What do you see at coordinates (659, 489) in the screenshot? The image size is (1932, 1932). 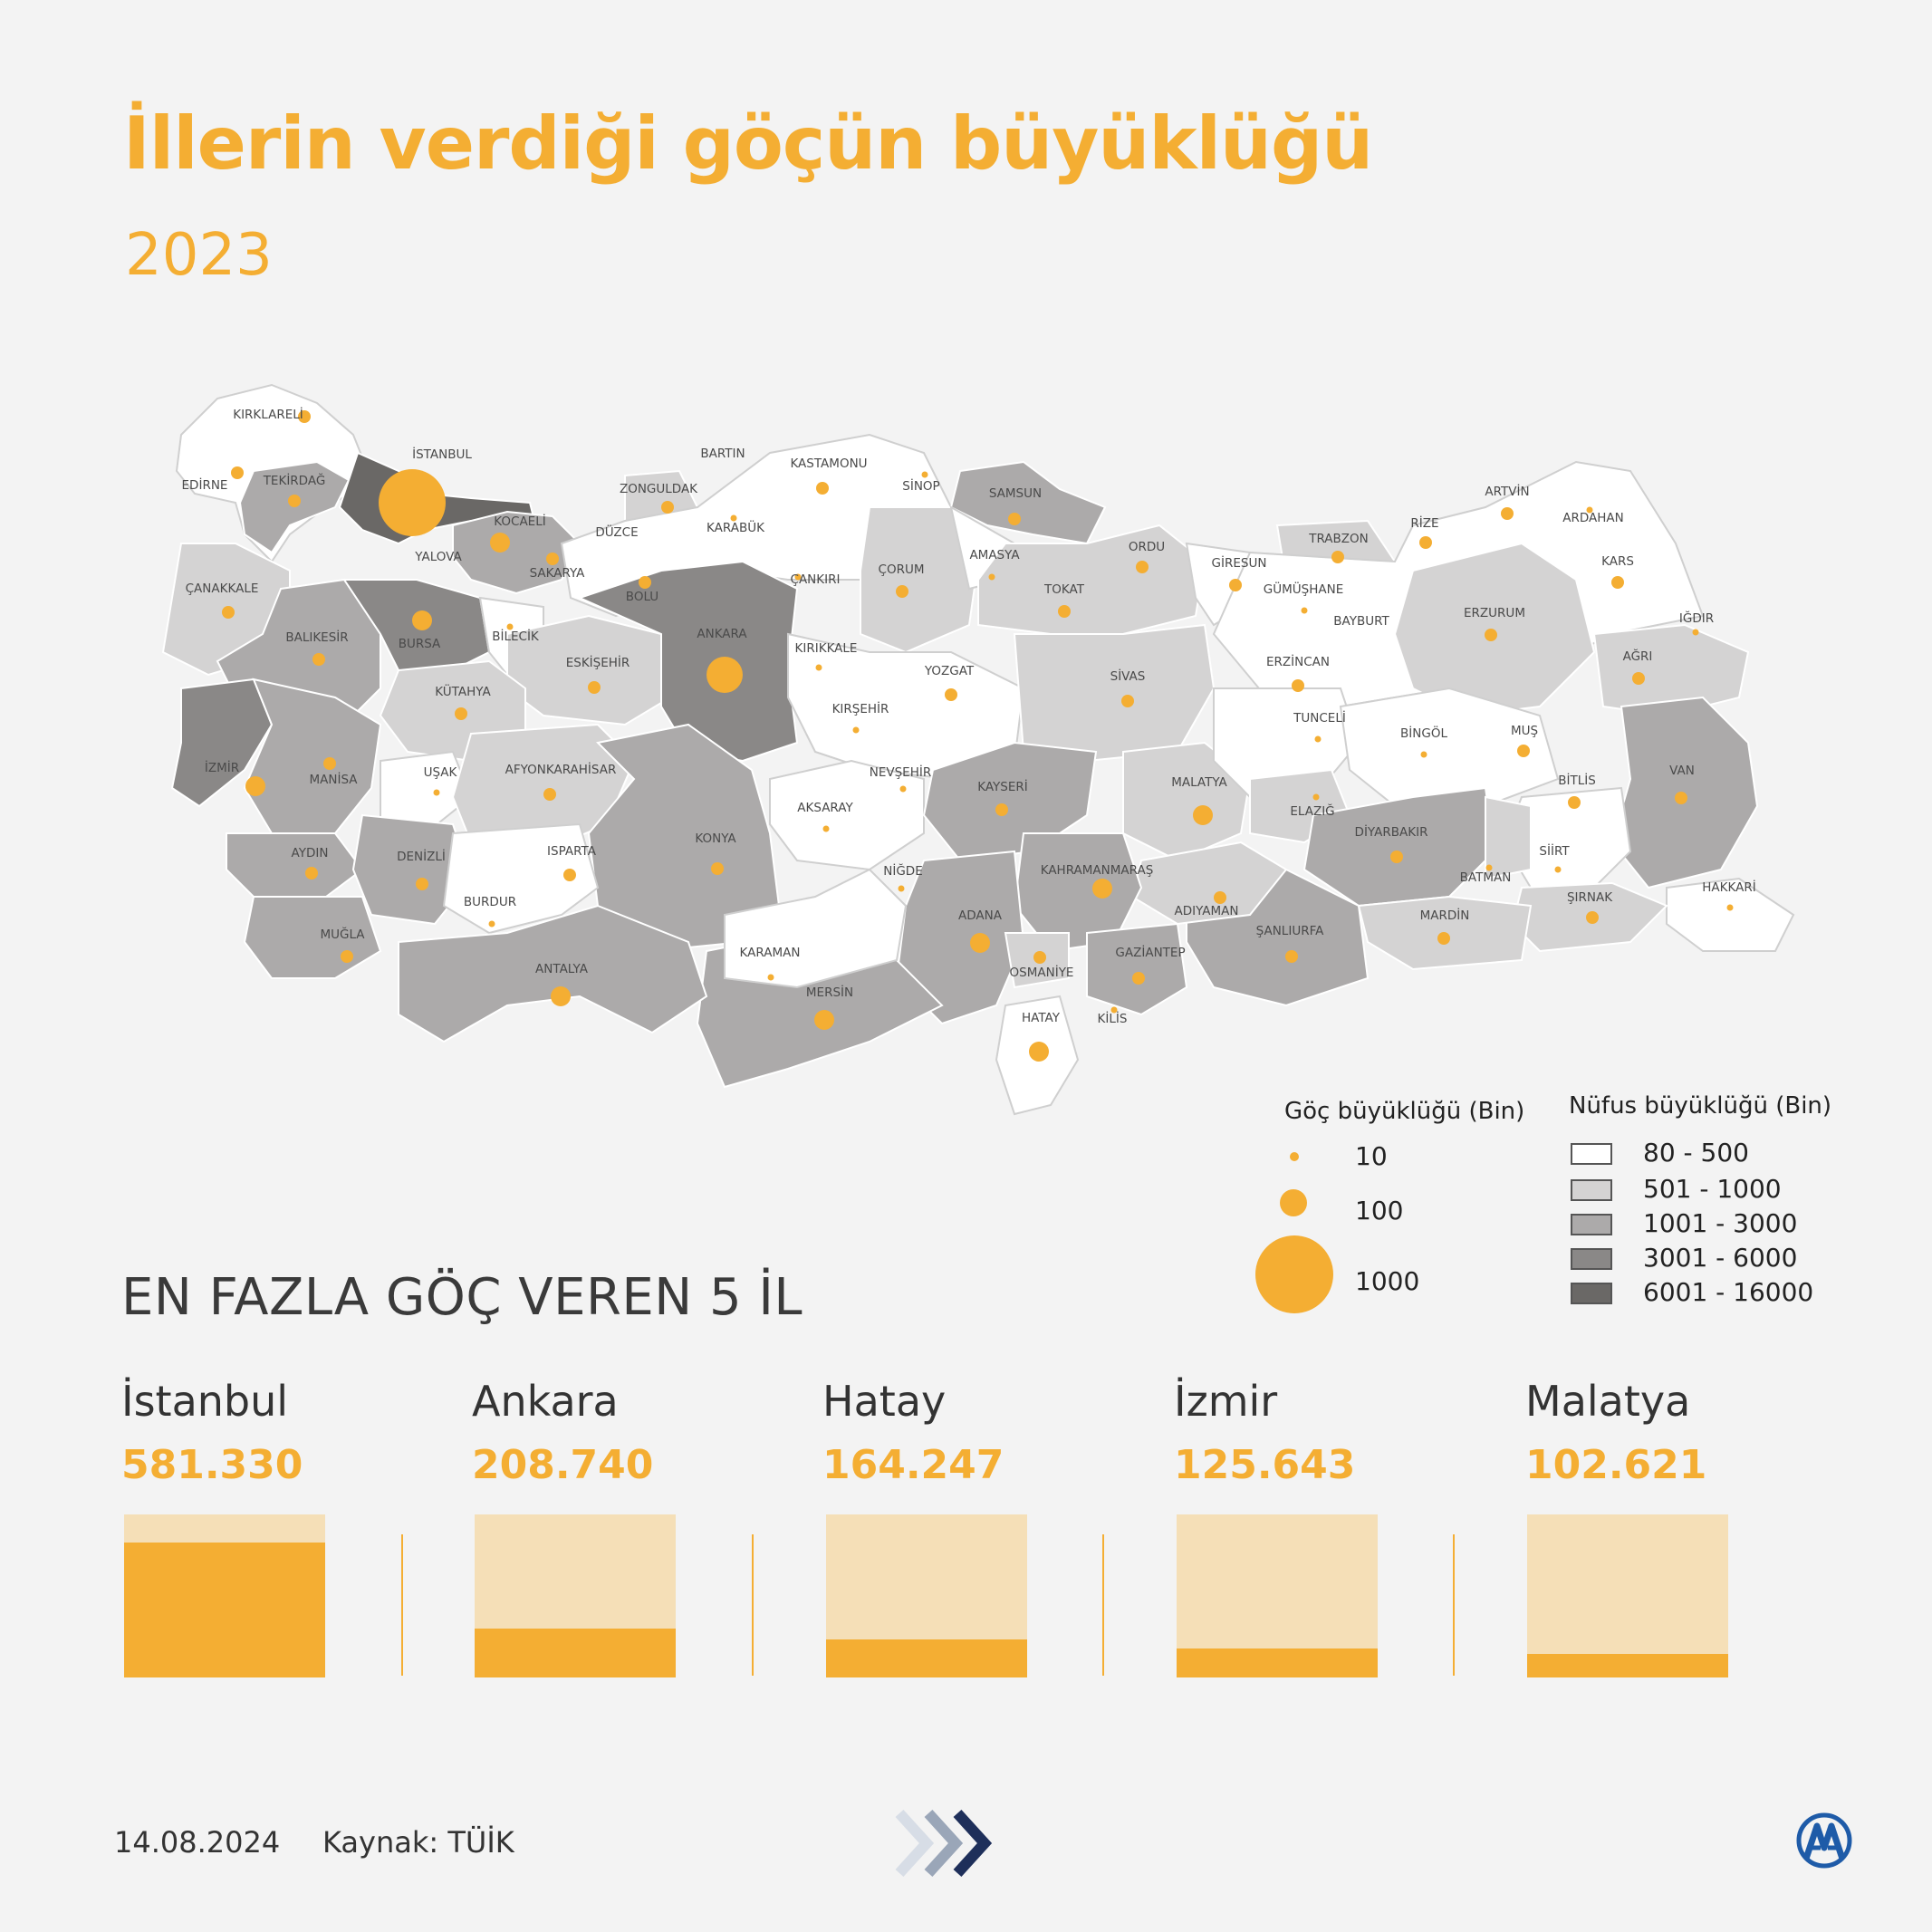 I see `province-label: ZONGULDAK` at bounding box center [659, 489].